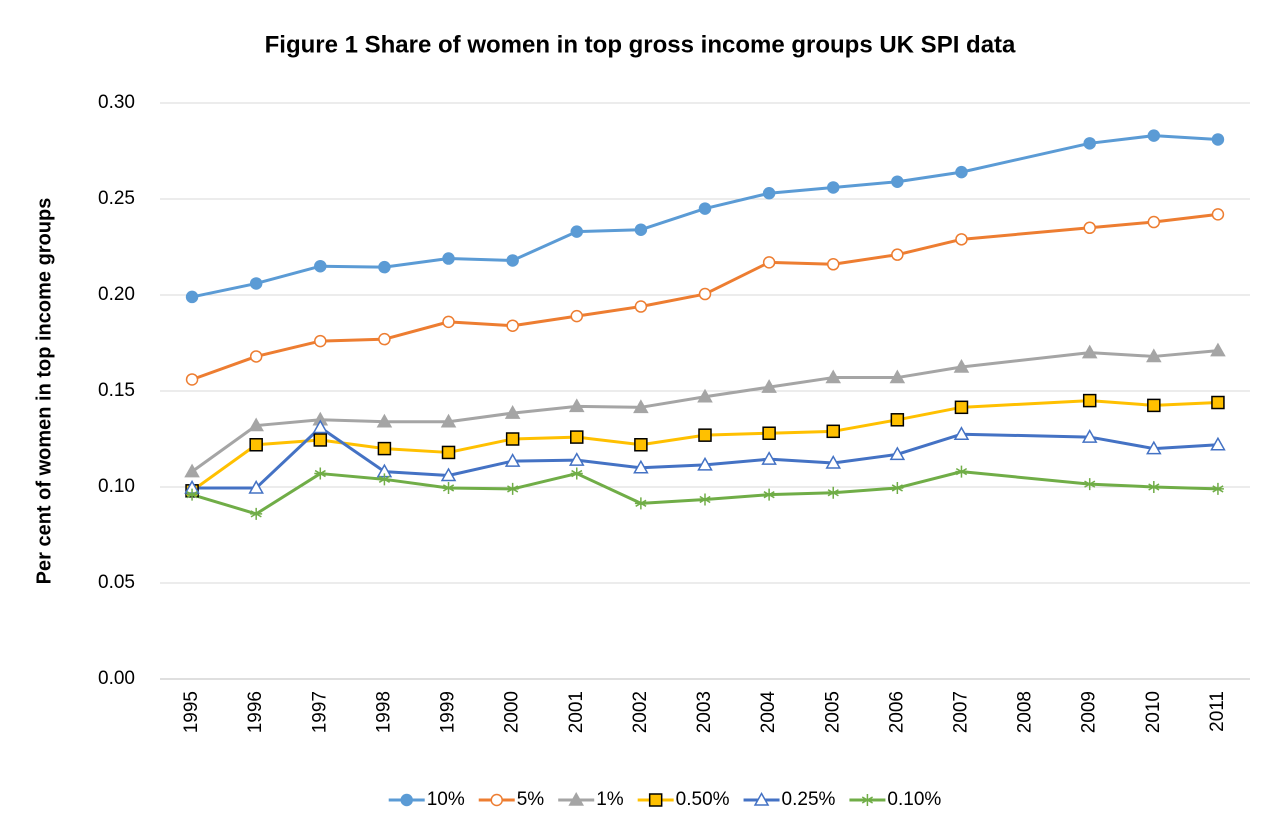 This screenshot has height=833, width=1280. What do you see at coordinates (116, 390) in the screenshot?
I see `y-tick-label: 0.15` at bounding box center [116, 390].